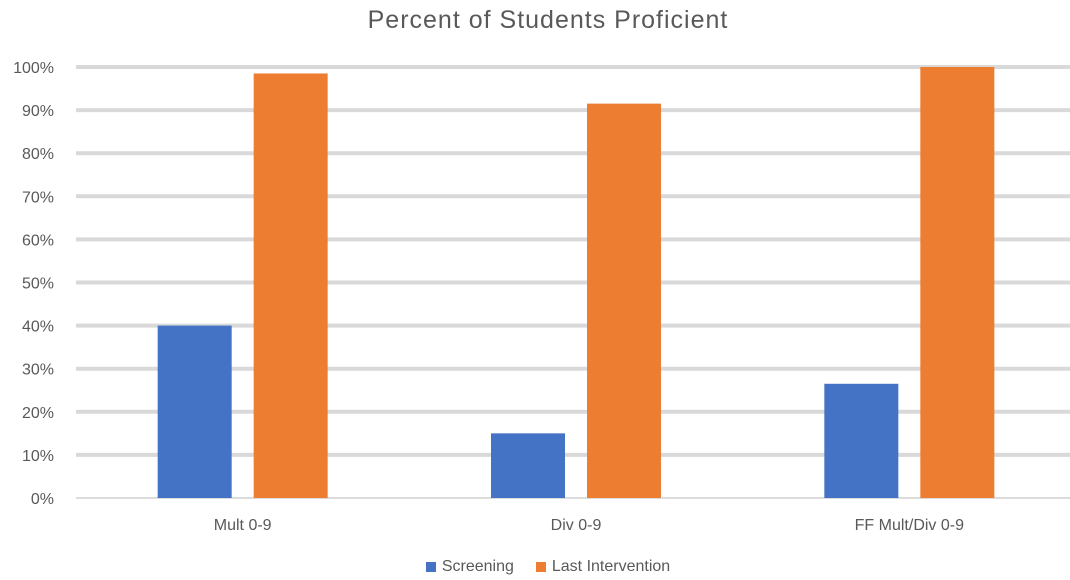 This screenshot has height=580, width=1070. I want to click on x-axis-labels: Mult 0-9 Div 0-9 FF Mult/Div 0-9, so click(589, 525).